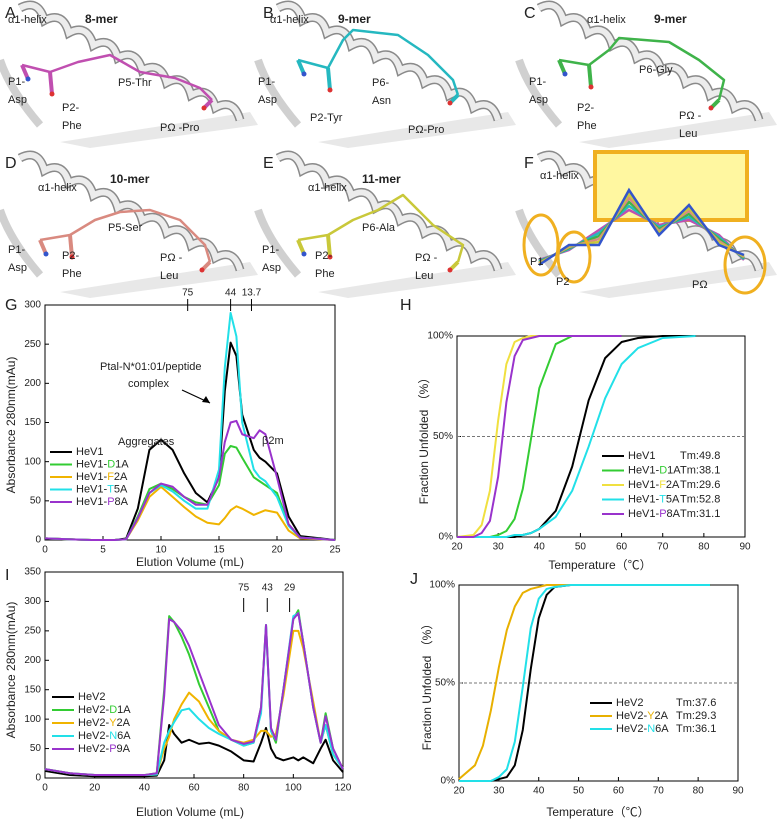 Image resolution: width=782 pixels, height=820 pixels. Describe the element at coordinates (11, 305) in the screenshot. I see `panel-letter: G` at that location.